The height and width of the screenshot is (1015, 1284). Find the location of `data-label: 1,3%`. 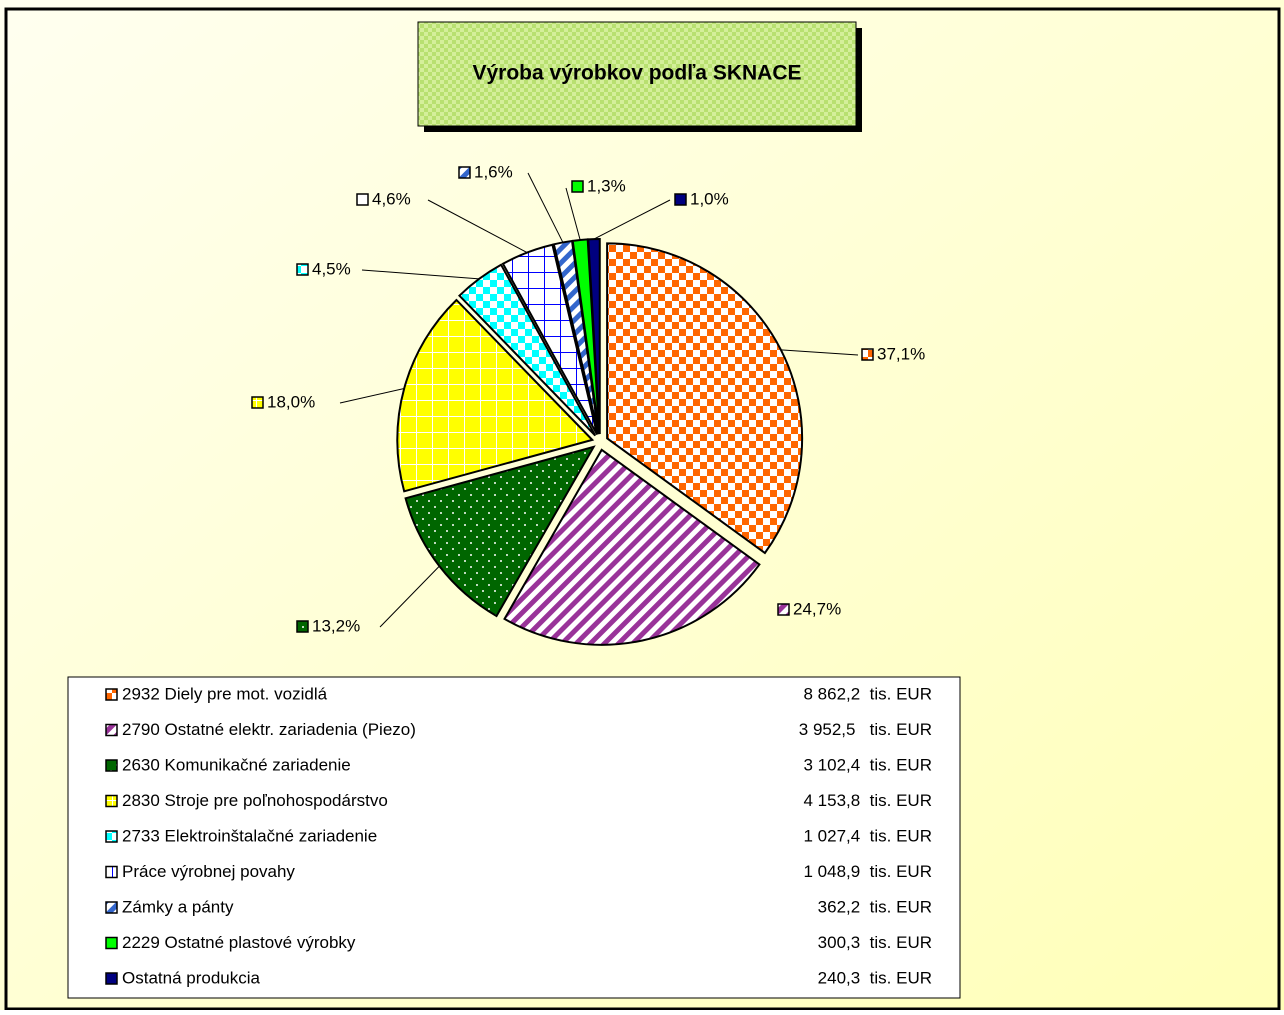

data-label: 1,3% is located at coordinates (606, 185).